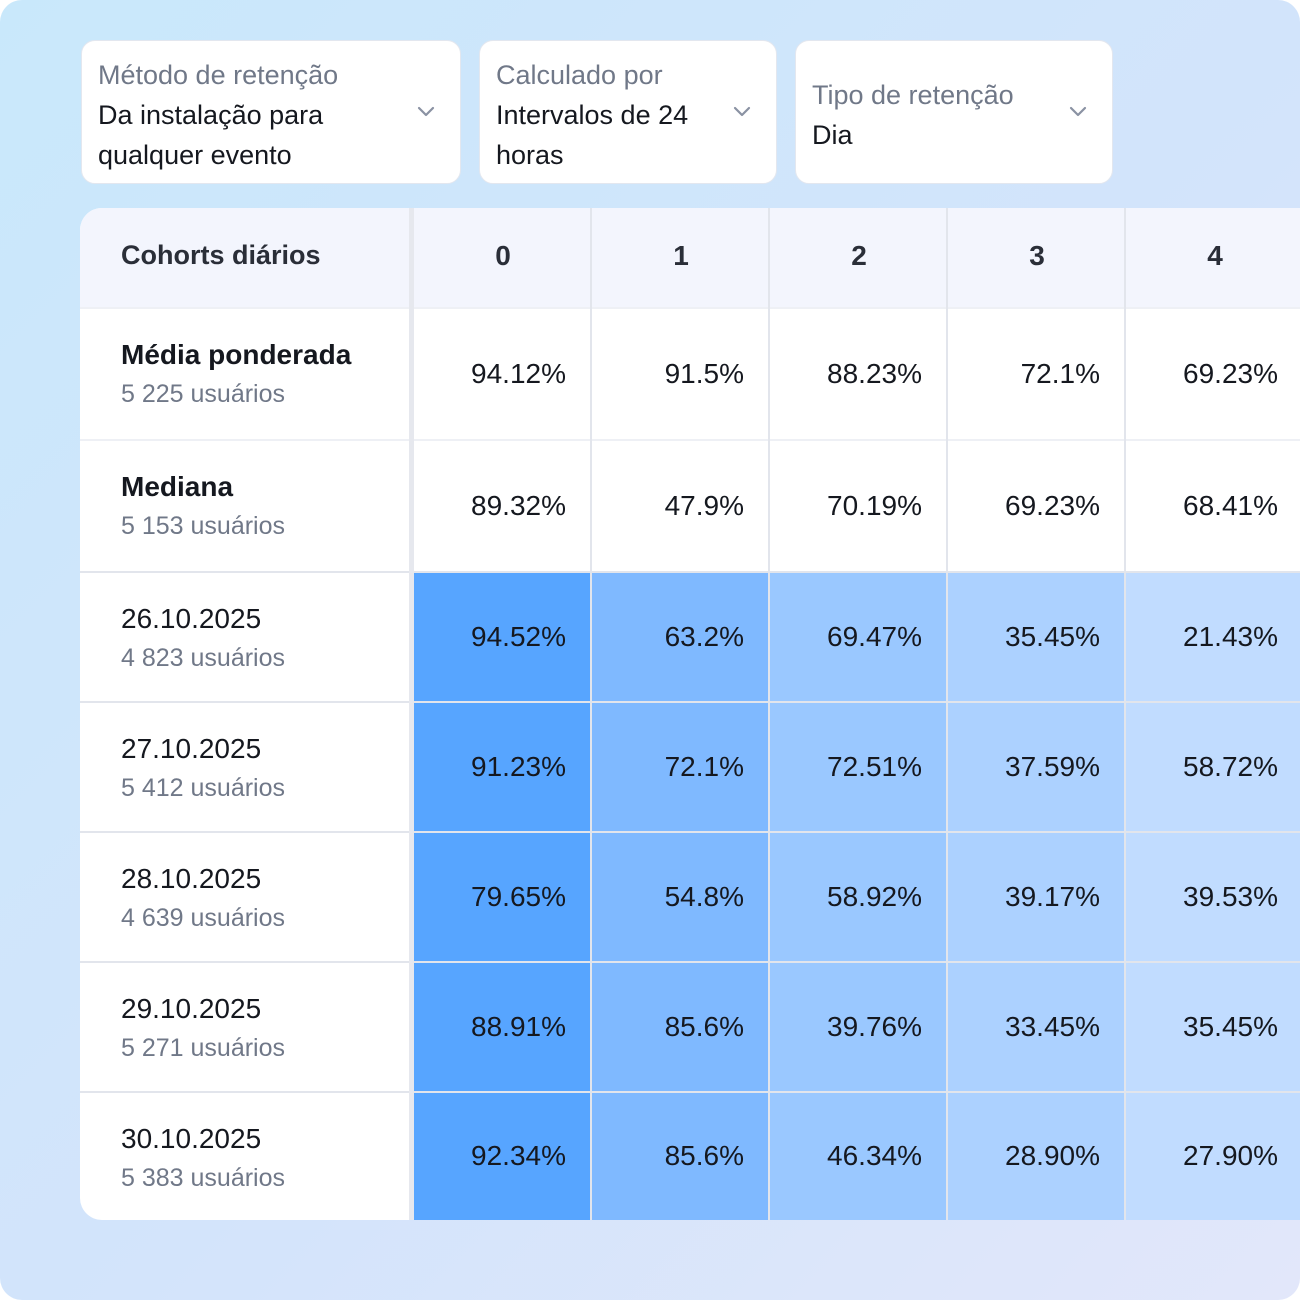 The width and height of the screenshot is (1300, 1300). I want to click on user-count: 5 153 usuários, so click(203, 526).